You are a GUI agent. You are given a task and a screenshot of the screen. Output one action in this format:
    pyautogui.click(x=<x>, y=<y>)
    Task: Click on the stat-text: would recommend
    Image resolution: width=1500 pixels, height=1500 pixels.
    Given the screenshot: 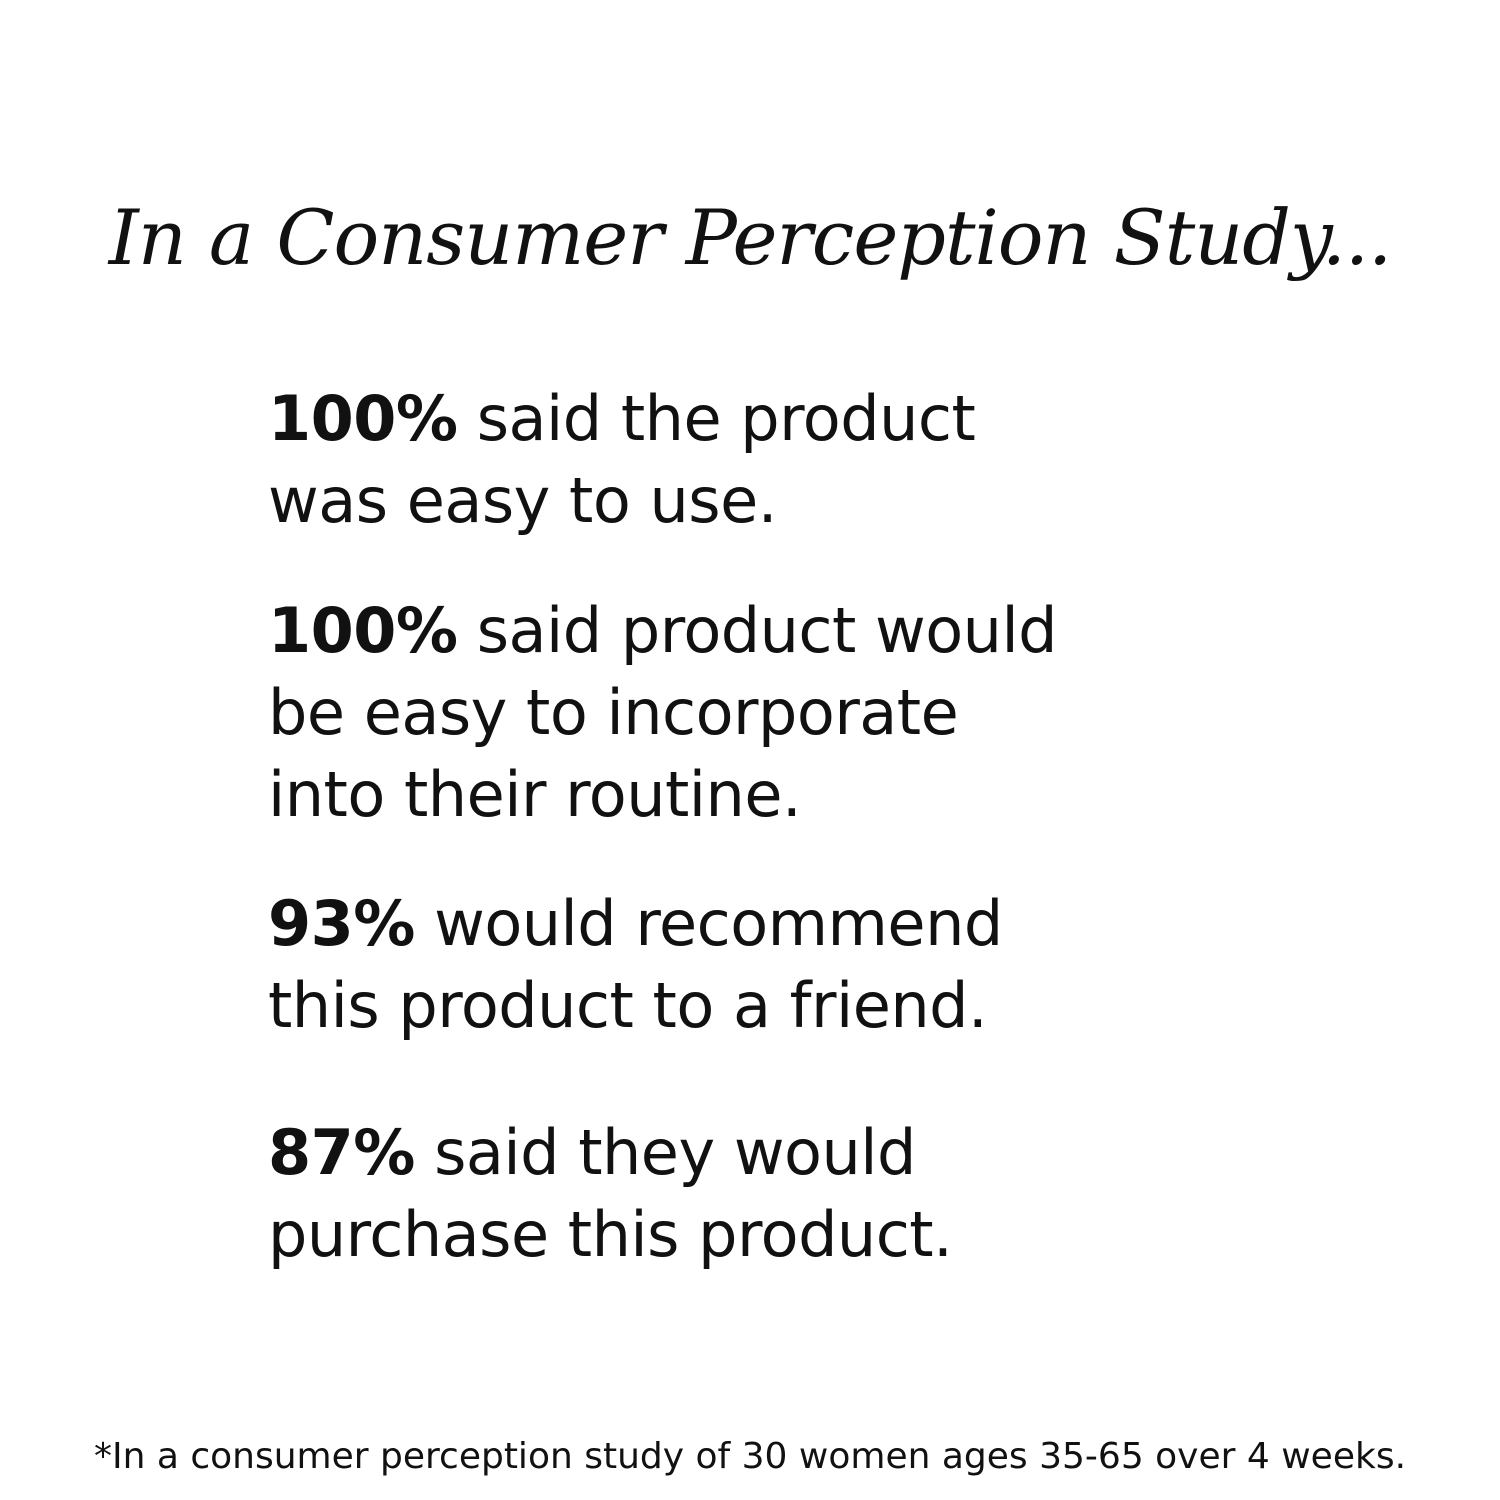 What is the action you would take?
    pyautogui.click(x=708, y=923)
    